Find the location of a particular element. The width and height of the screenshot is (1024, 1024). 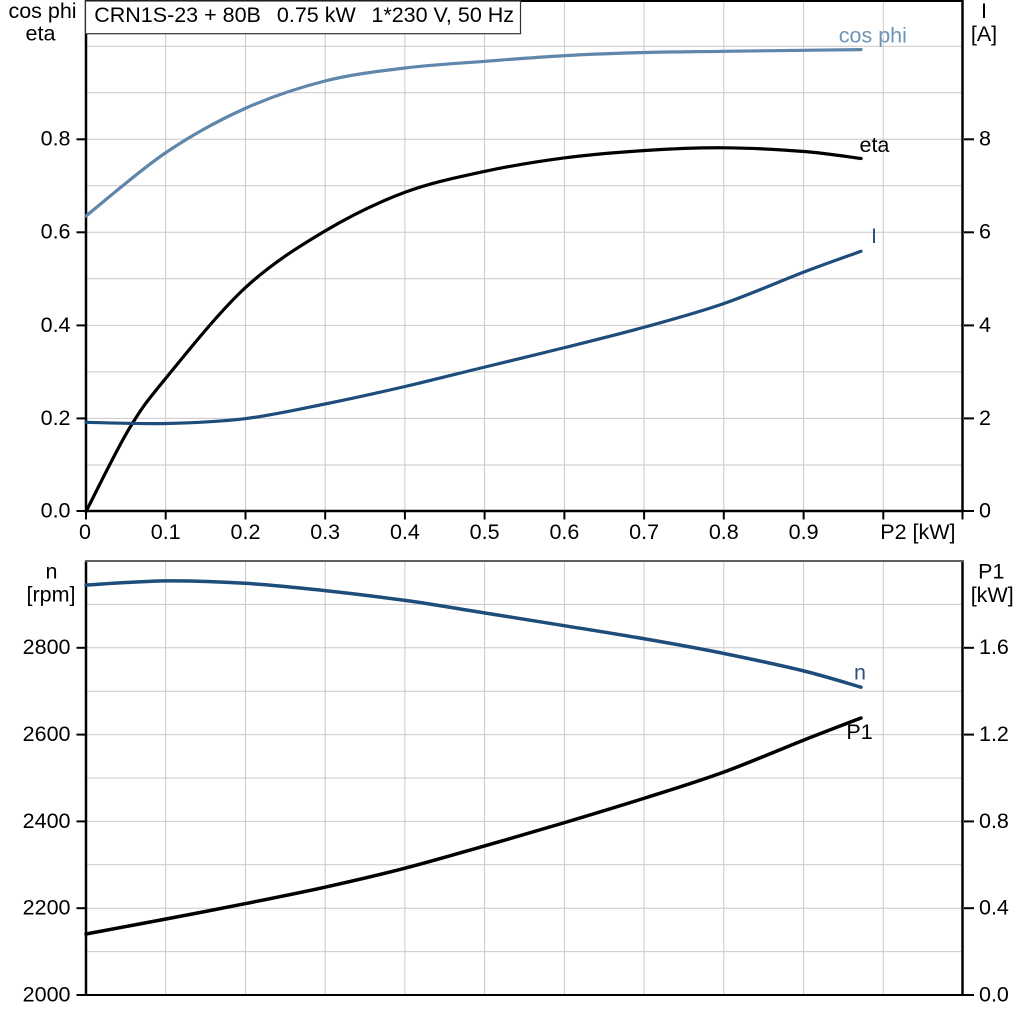

svg-text: 2 is located at coordinates (985, 418).